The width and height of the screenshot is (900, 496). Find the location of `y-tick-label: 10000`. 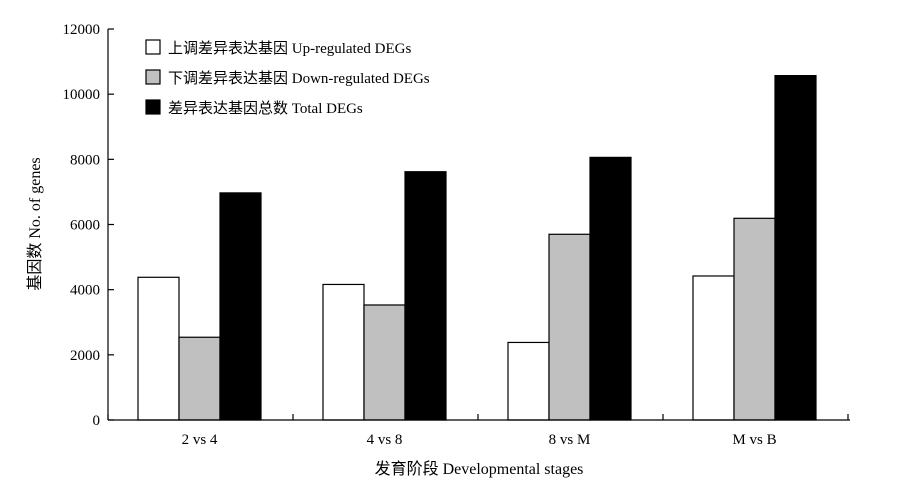

y-tick-label: 10000 is located at coordinates (82, 95).